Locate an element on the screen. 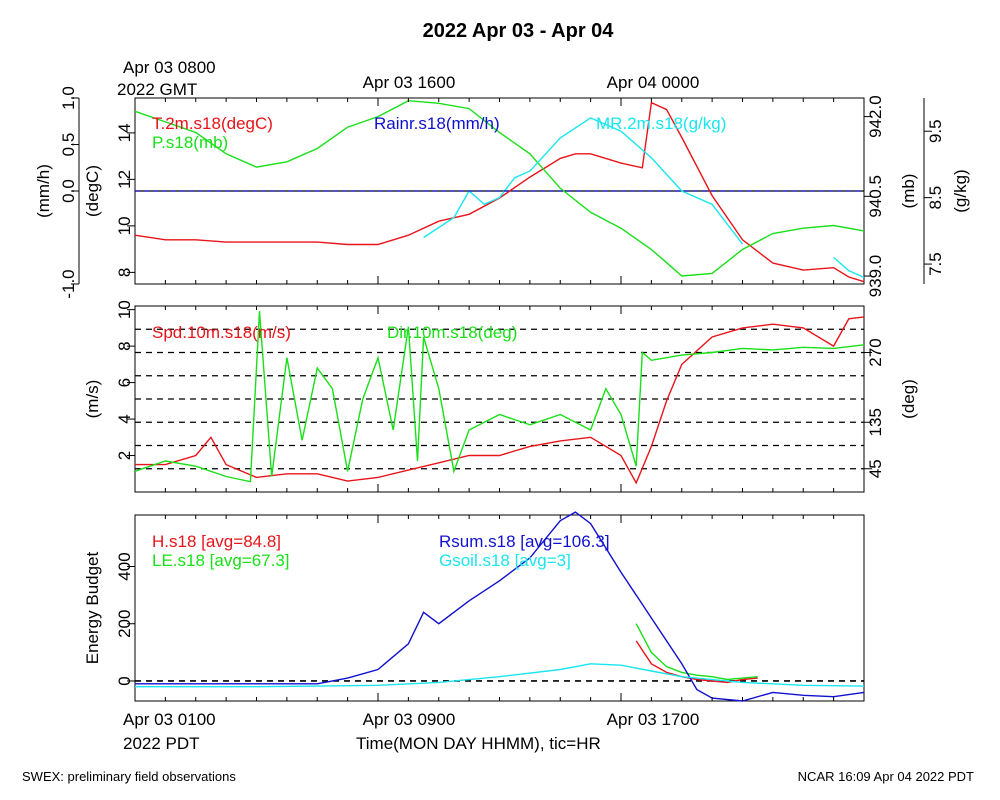 The height and width of the screenshot is (800, 1000). legend-spd: Spd.10m.s18(m/s) is located at coordinates (221, 332).